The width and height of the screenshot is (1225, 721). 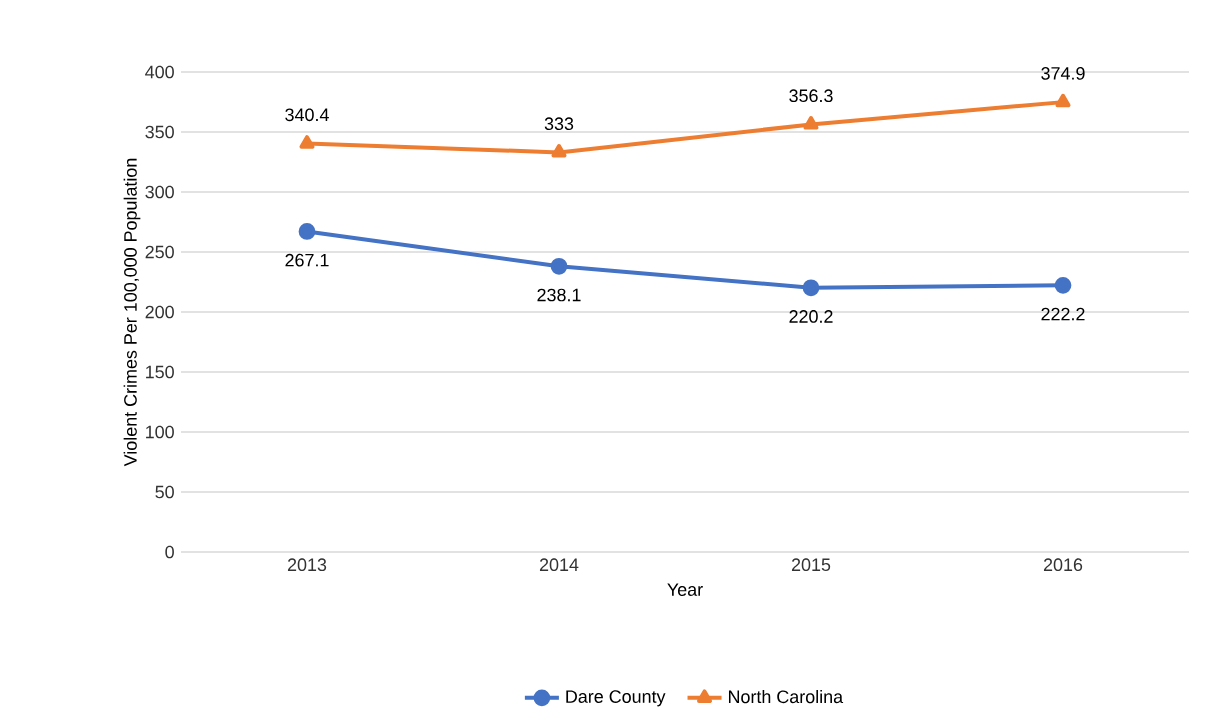 I want to click on legend-label: Dare County, so click(x=616, y=698).